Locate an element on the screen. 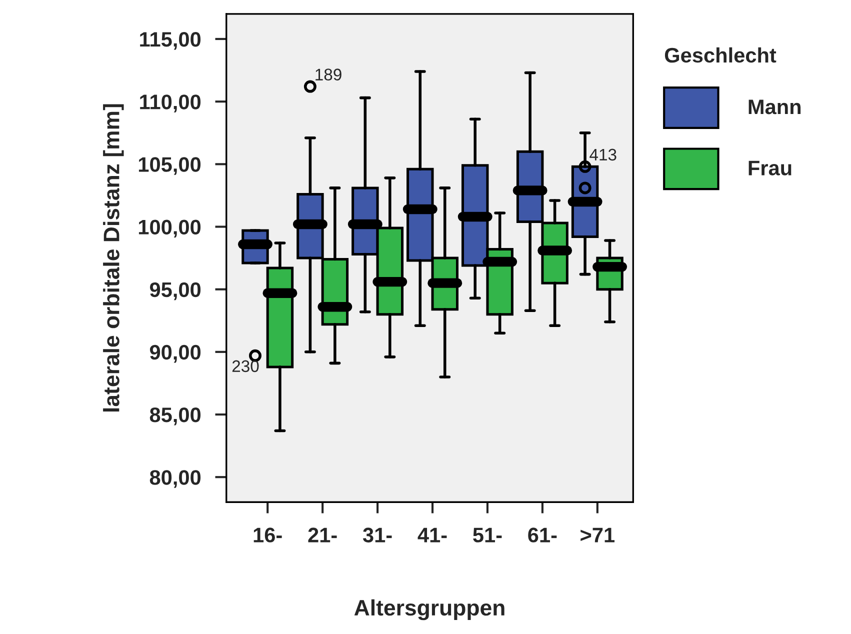 This screenshot has width=851, height=634. y-tick-label: 95,00 is located at coordinates (175, 291).